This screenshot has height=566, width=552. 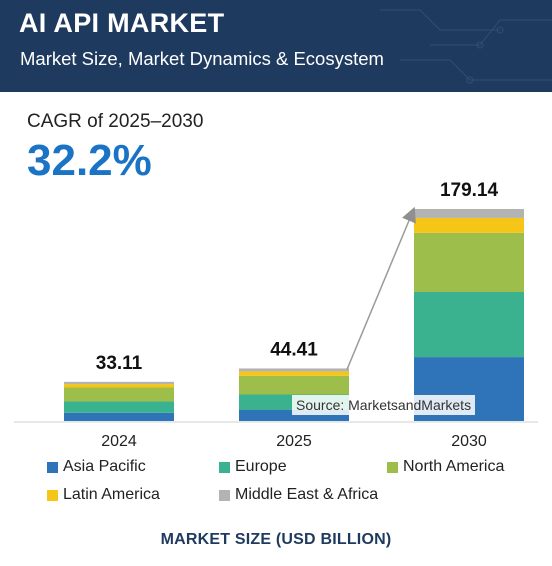 I want to click on legend-item-europe: Europe, so click(x=253, y=467).